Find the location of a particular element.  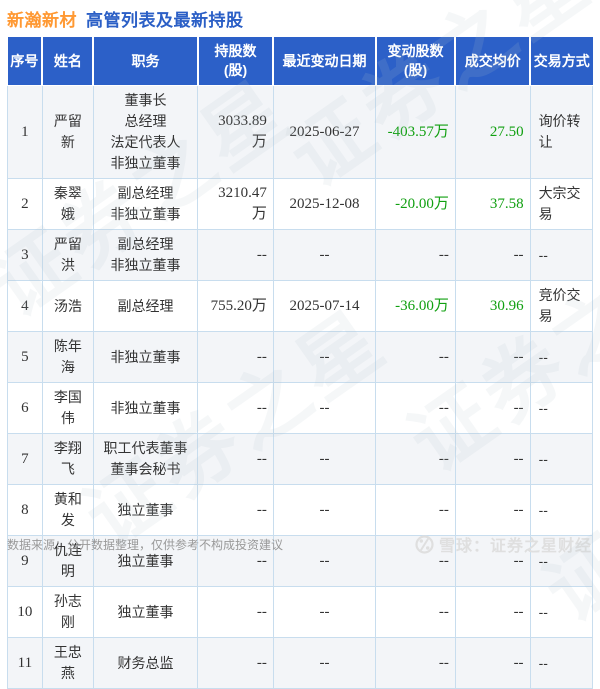

column-header-price: 成交均价 is located at coordinates (493, 61).